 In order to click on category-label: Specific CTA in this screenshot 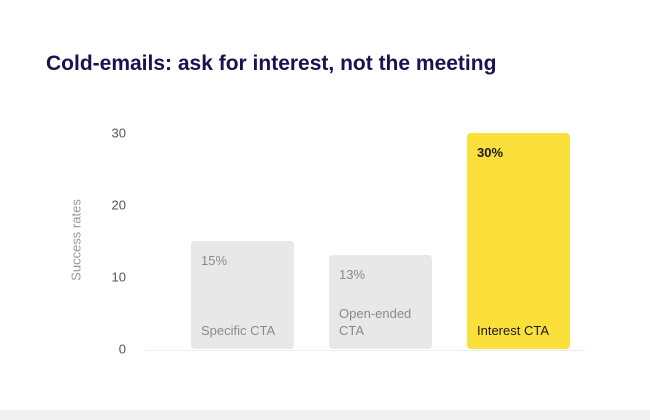, I will do `click(238, 330)`.